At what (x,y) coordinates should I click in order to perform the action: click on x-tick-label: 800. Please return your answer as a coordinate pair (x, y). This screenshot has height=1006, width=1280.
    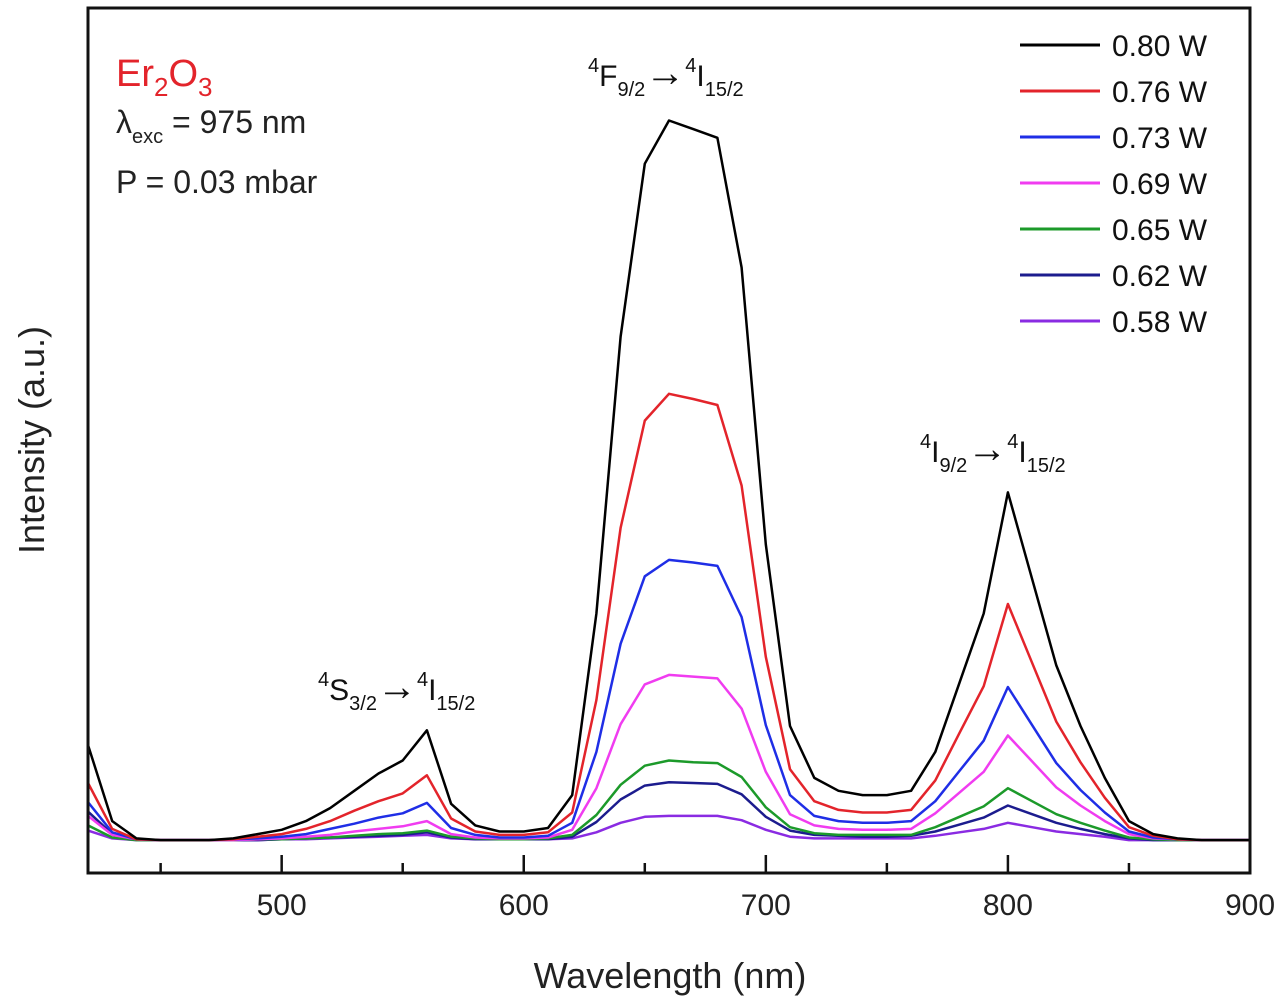
    Looking at the image, I should click on (1008, 905).